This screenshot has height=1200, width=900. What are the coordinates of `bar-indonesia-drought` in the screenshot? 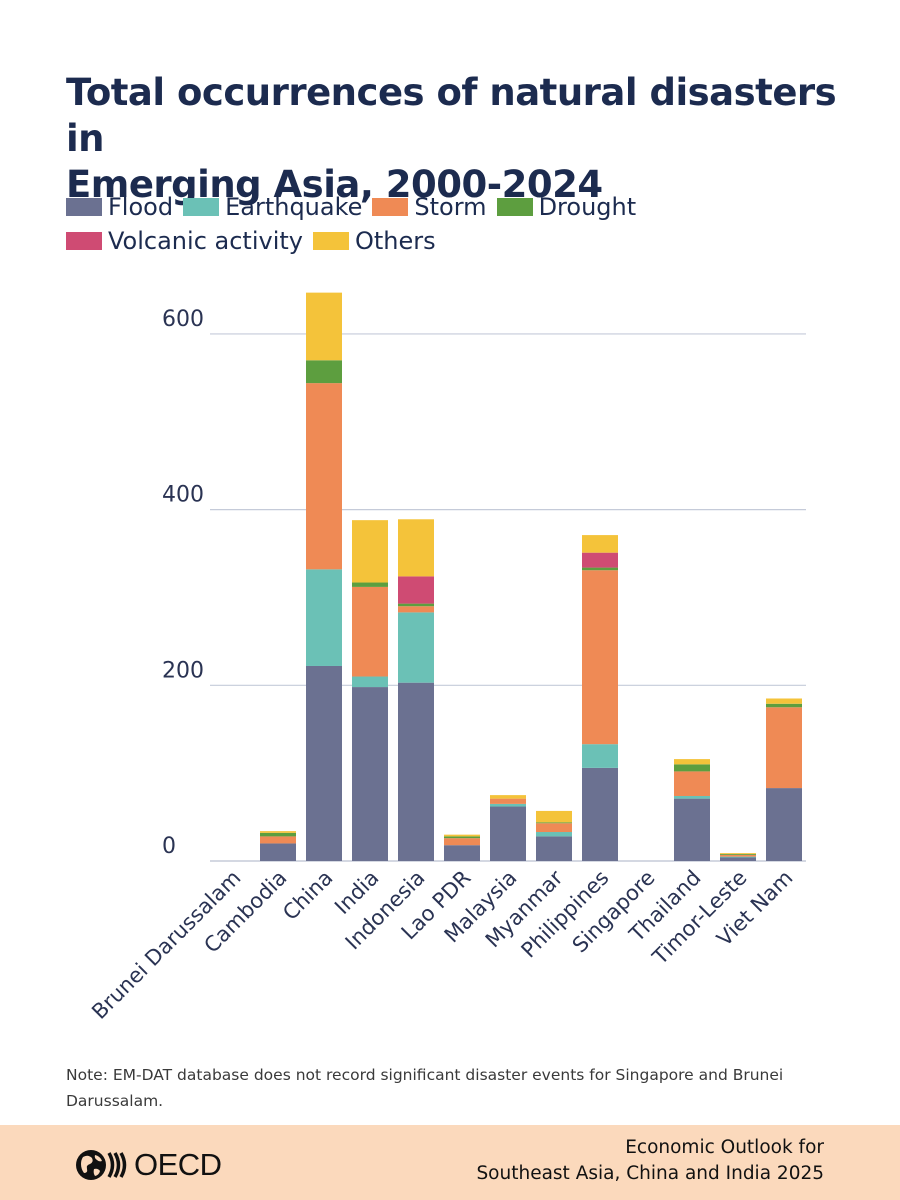 It's located at (416, 605).